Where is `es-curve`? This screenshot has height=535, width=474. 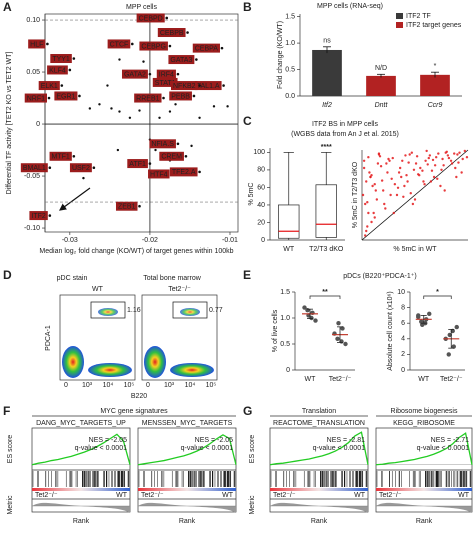
es-curve is located at coordinates (81, 449).